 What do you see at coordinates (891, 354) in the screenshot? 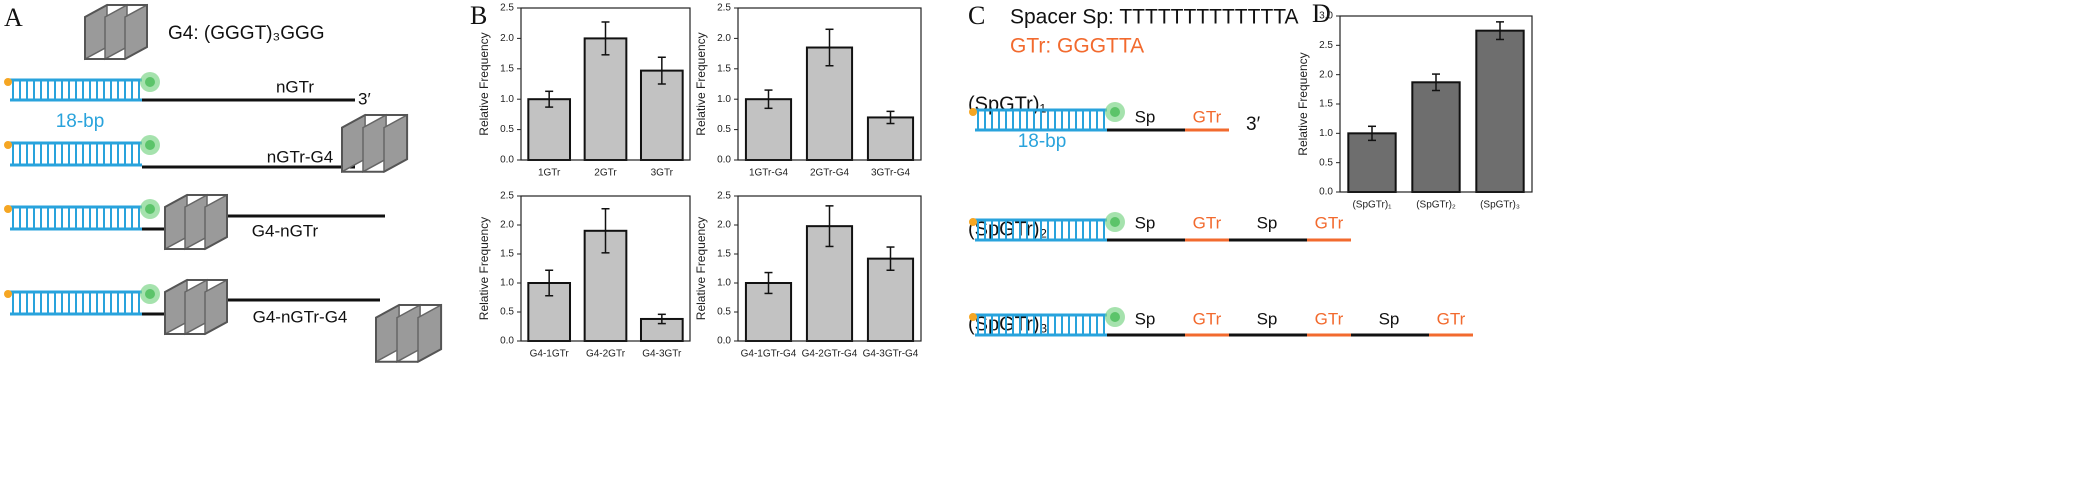
I see `x-tick-label: G4-3GTr-G4` at bounding box center [891, 354].